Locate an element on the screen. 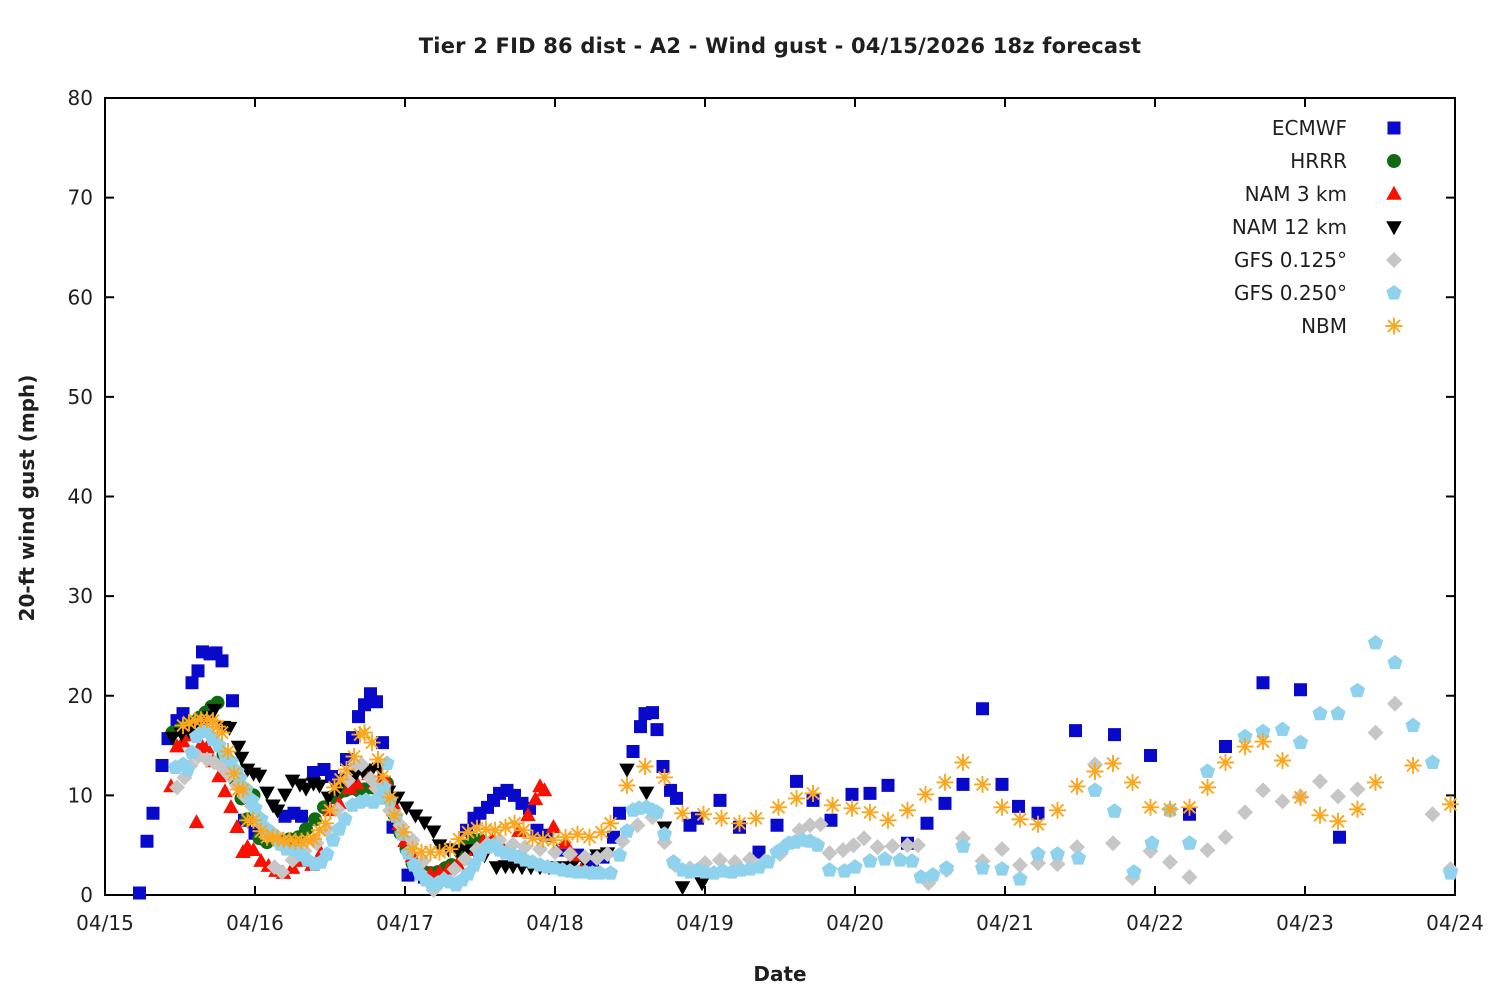 The width and height of the screenshot is (1500, 1000). x-tick-label: 04/16 is located at coordinates (255, 923).